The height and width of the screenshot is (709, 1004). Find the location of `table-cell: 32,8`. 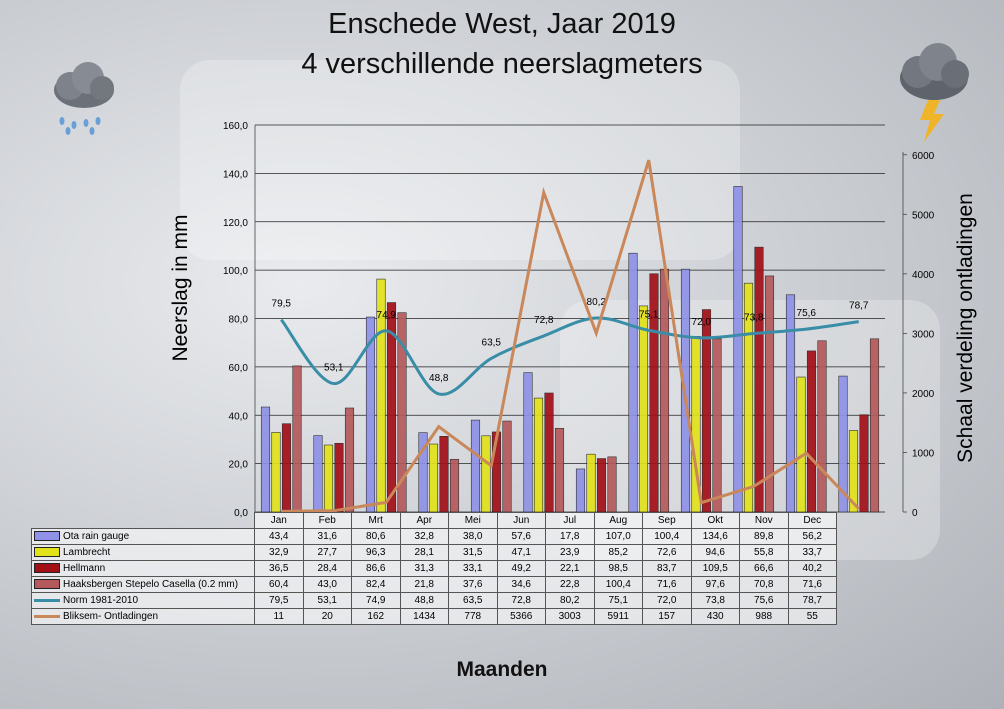

table-cell: 32,8 is located at coordinates (424, 536).